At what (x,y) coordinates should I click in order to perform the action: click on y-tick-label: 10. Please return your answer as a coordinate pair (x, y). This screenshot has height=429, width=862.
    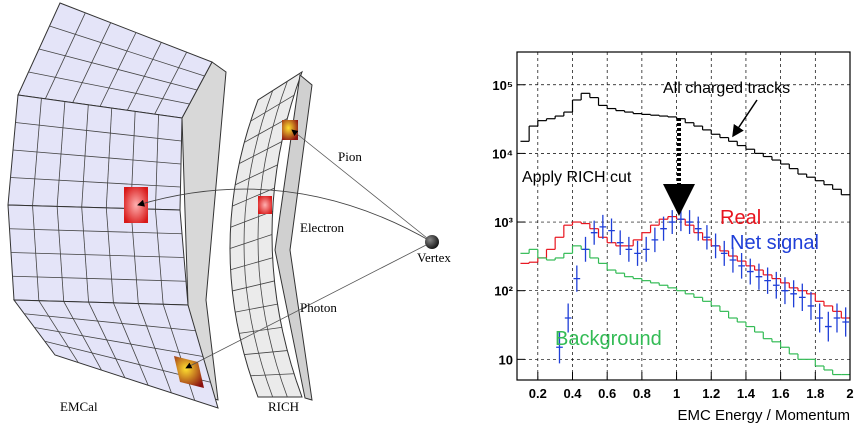
    Looking at the image, I should click on (506, 359).